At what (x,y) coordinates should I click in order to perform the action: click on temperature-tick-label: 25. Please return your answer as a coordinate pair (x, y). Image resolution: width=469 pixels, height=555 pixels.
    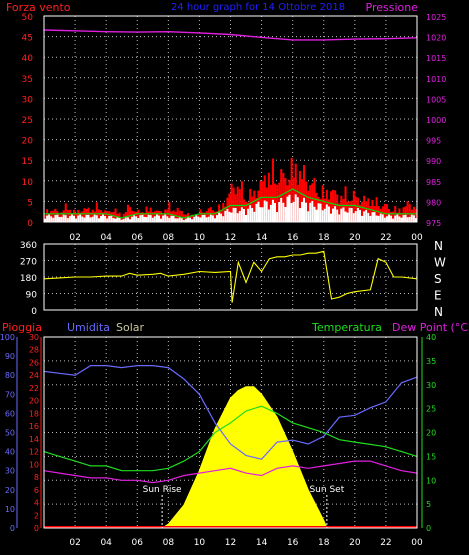
    Looking at the image, I should click on (431, 409).